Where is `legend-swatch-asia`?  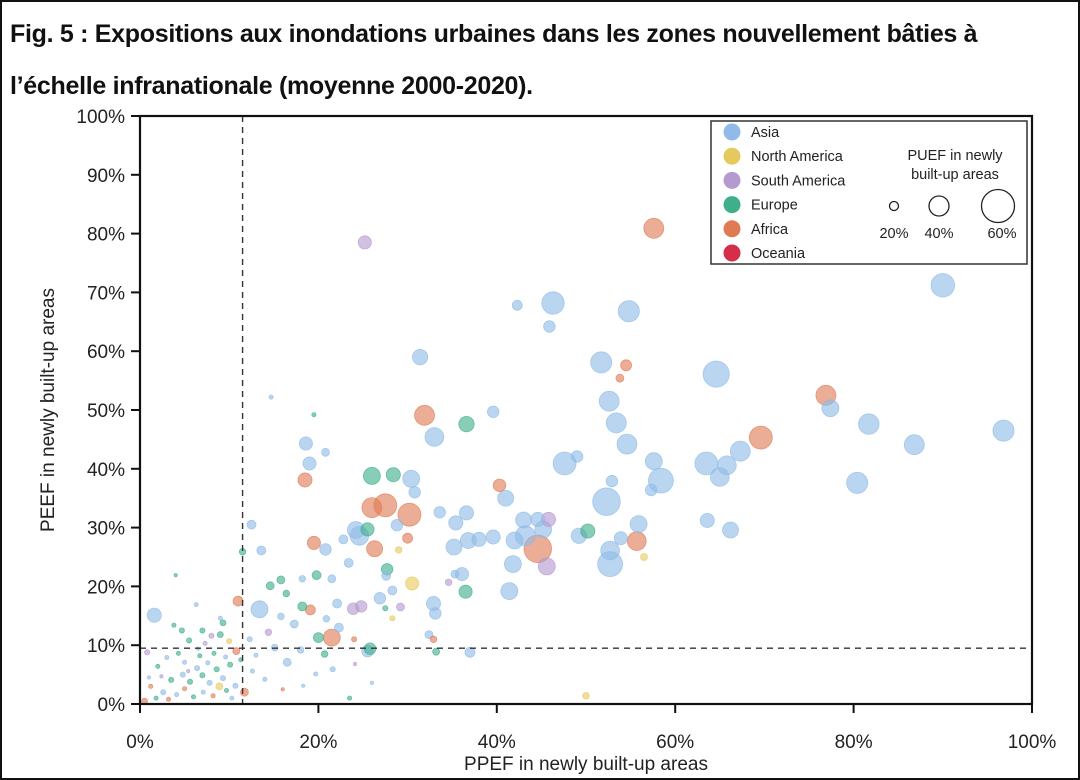 legend-swatch-asia is located at coordinates (732, 132).